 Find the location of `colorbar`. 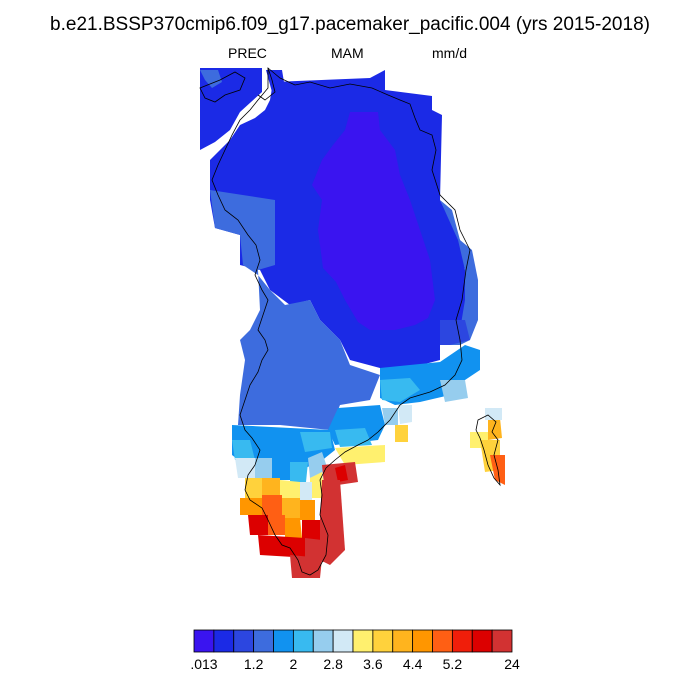

colorbar is located at coordinates (353, 641).